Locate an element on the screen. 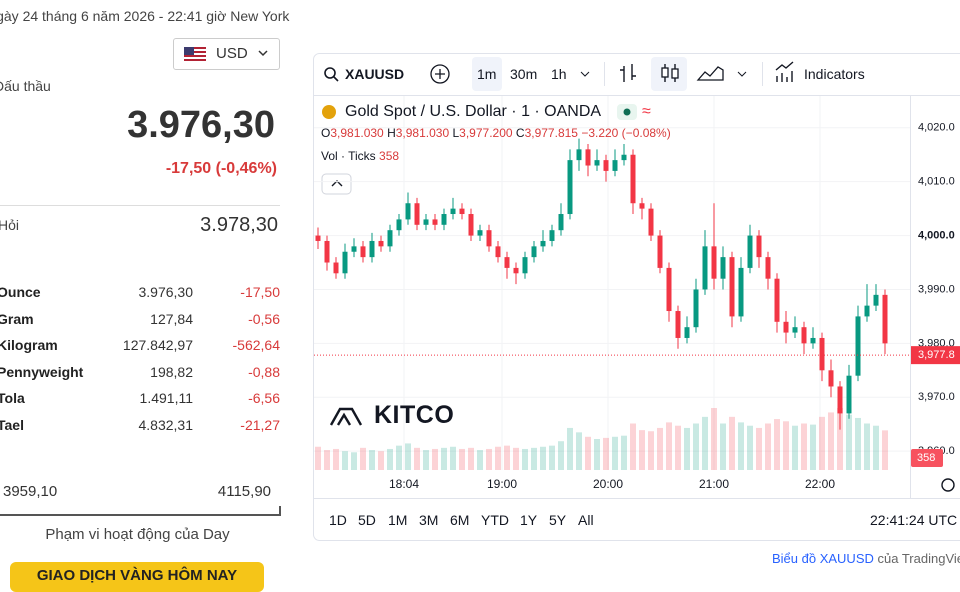 The height and width of the screenshot is (592, 960). range-marker is located at coordinates (280, 511).